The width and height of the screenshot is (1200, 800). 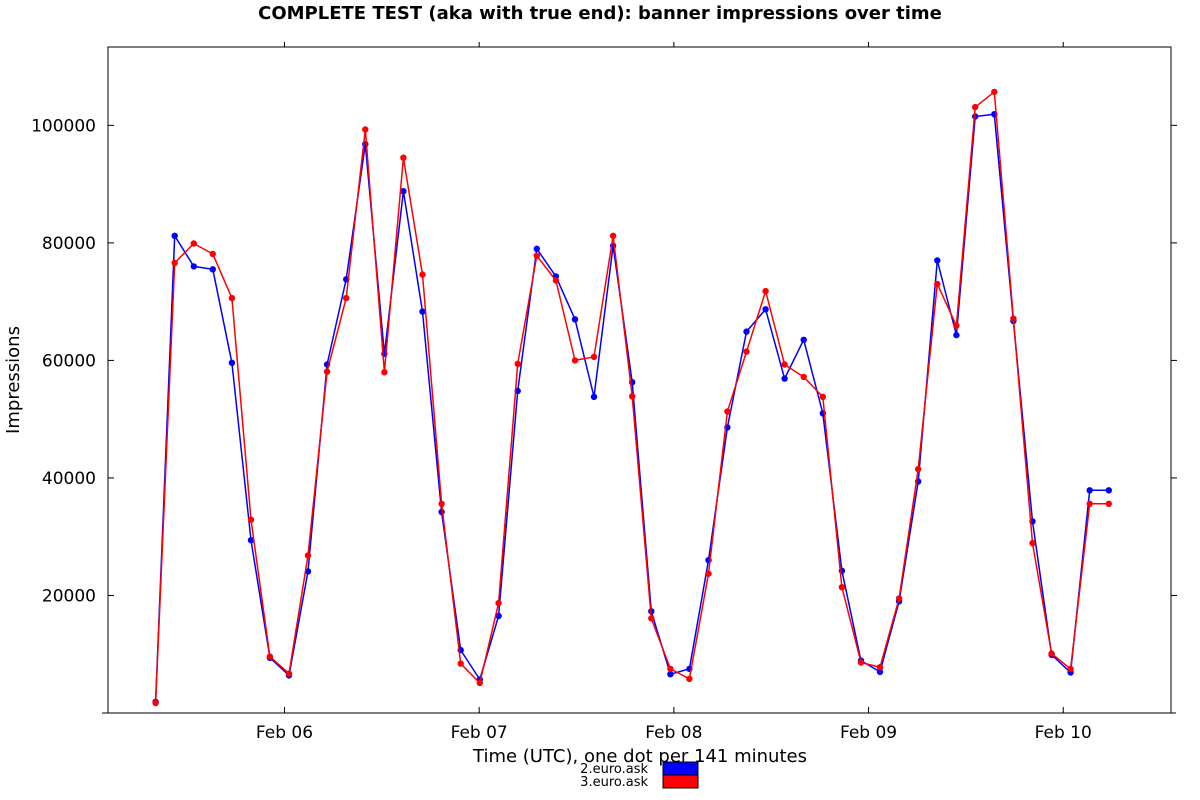 I want to click on y-tick-label: 100000, so click(x=63, y=126).